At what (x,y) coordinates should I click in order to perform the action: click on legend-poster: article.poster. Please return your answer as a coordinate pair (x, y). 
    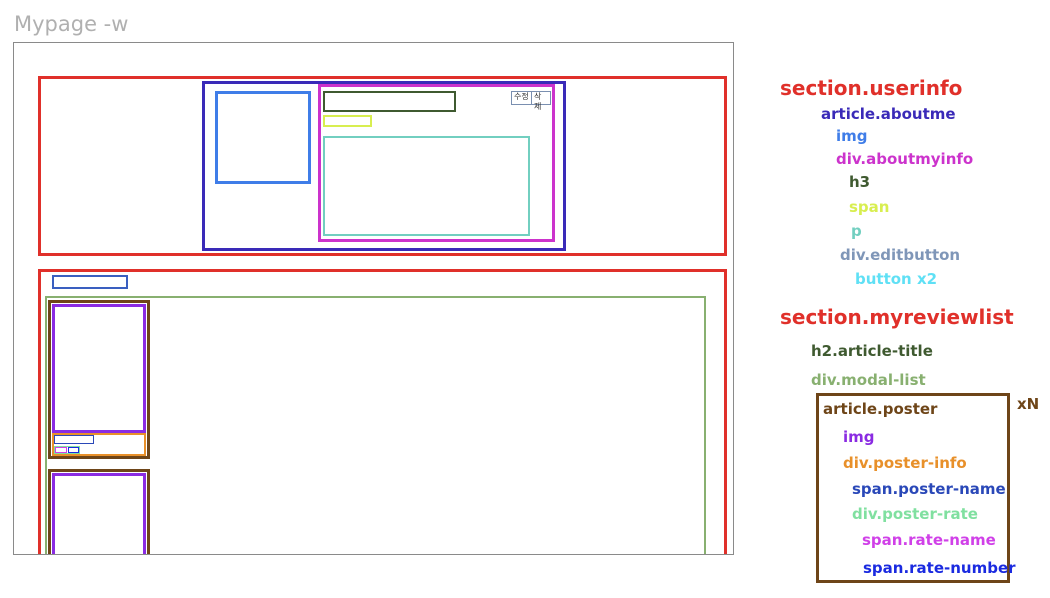
    Looking at the image, I should click on (880, 409).